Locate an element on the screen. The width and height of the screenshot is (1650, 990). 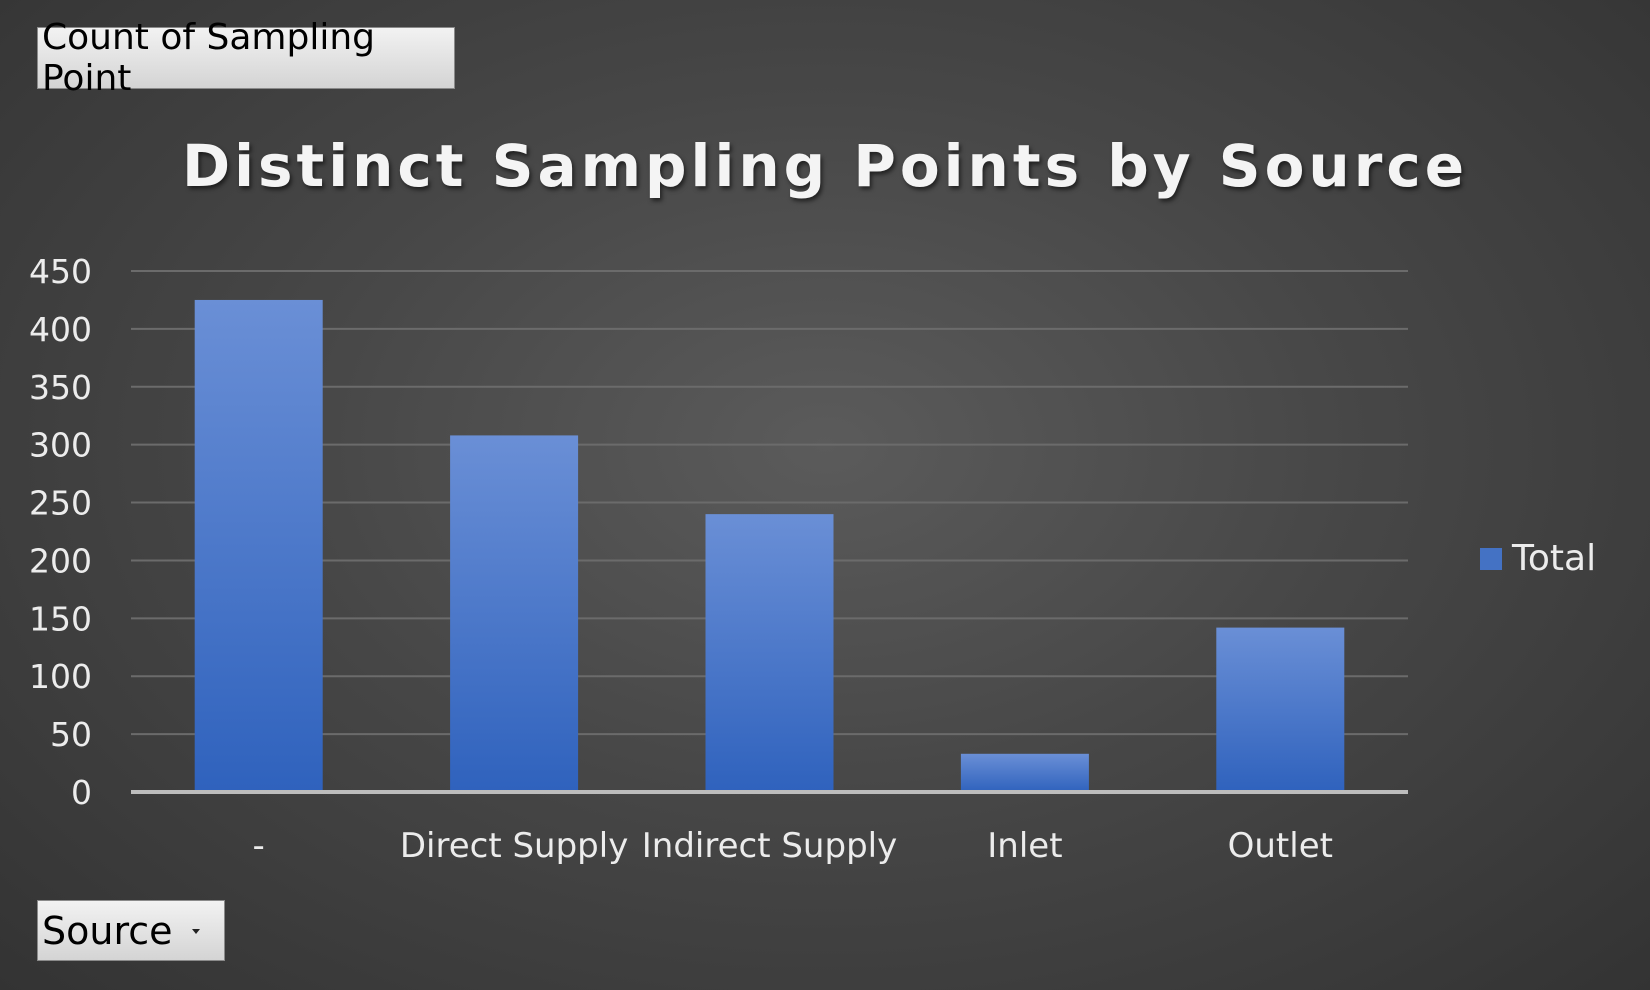
bar-blank is located at coordinates (258, 545).